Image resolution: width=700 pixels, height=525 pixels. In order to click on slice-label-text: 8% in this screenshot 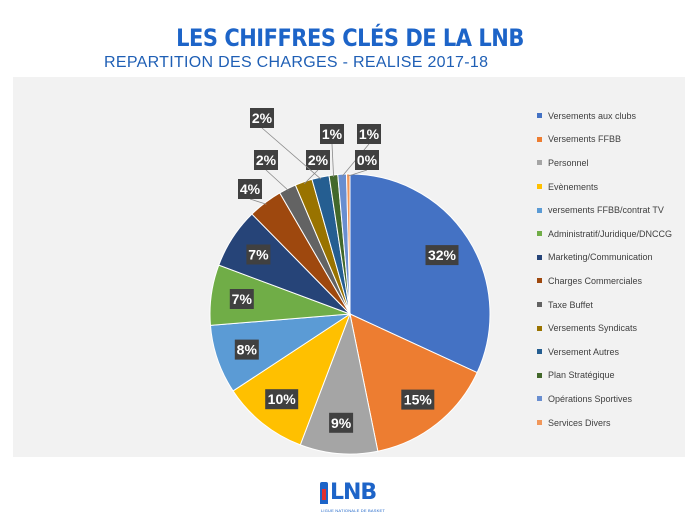, I will do `click(247, 350)`.